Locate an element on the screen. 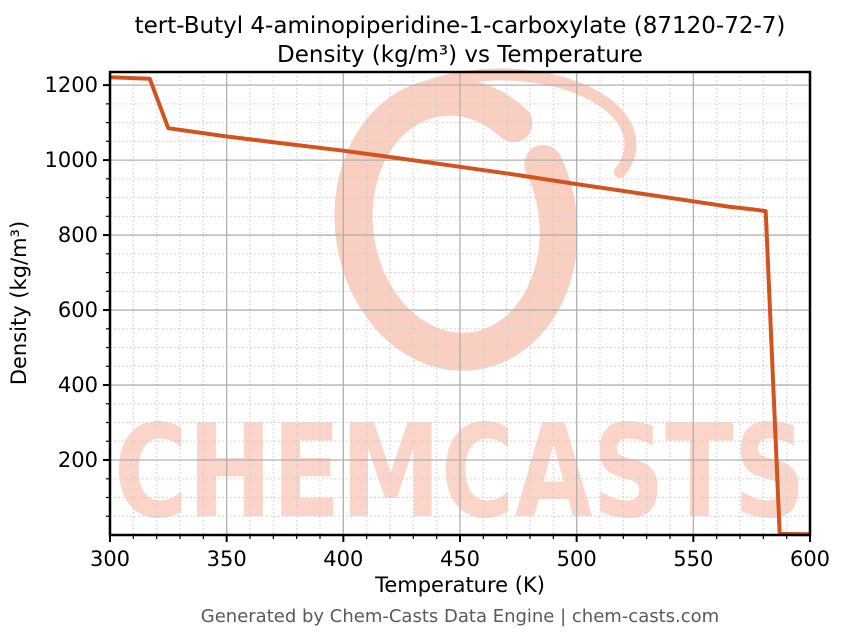 The width and height of the screenshot is (843, 644). y-tick-label: 400 is located at coordinates (78, 385).